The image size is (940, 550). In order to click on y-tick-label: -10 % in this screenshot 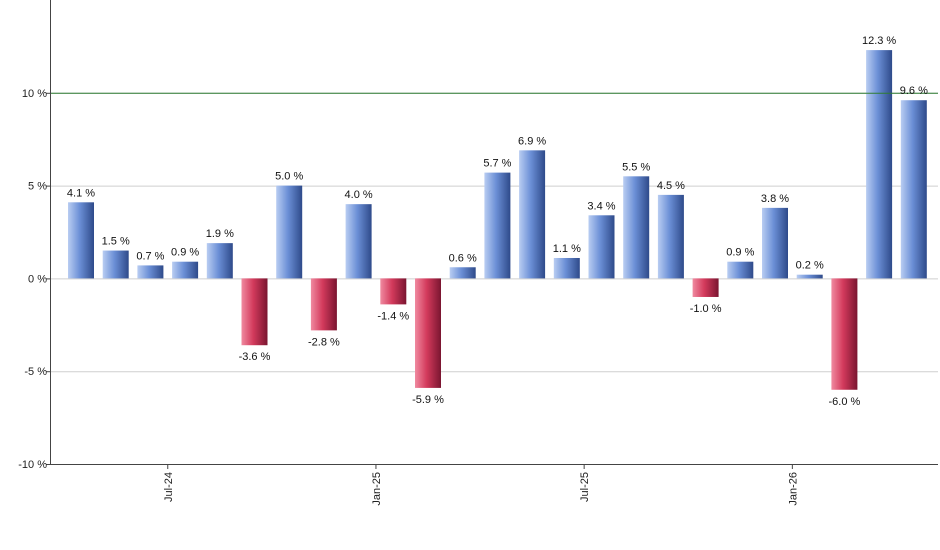, I will do `click(32, 465)`.